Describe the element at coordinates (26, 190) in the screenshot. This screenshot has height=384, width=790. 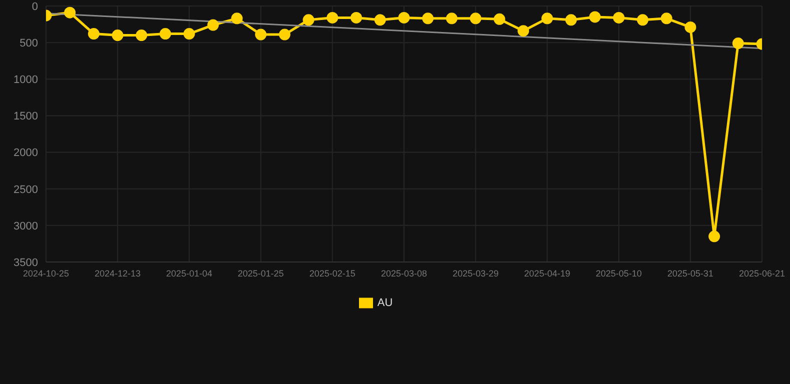
I see `y-tick-label: 2500` at that location.